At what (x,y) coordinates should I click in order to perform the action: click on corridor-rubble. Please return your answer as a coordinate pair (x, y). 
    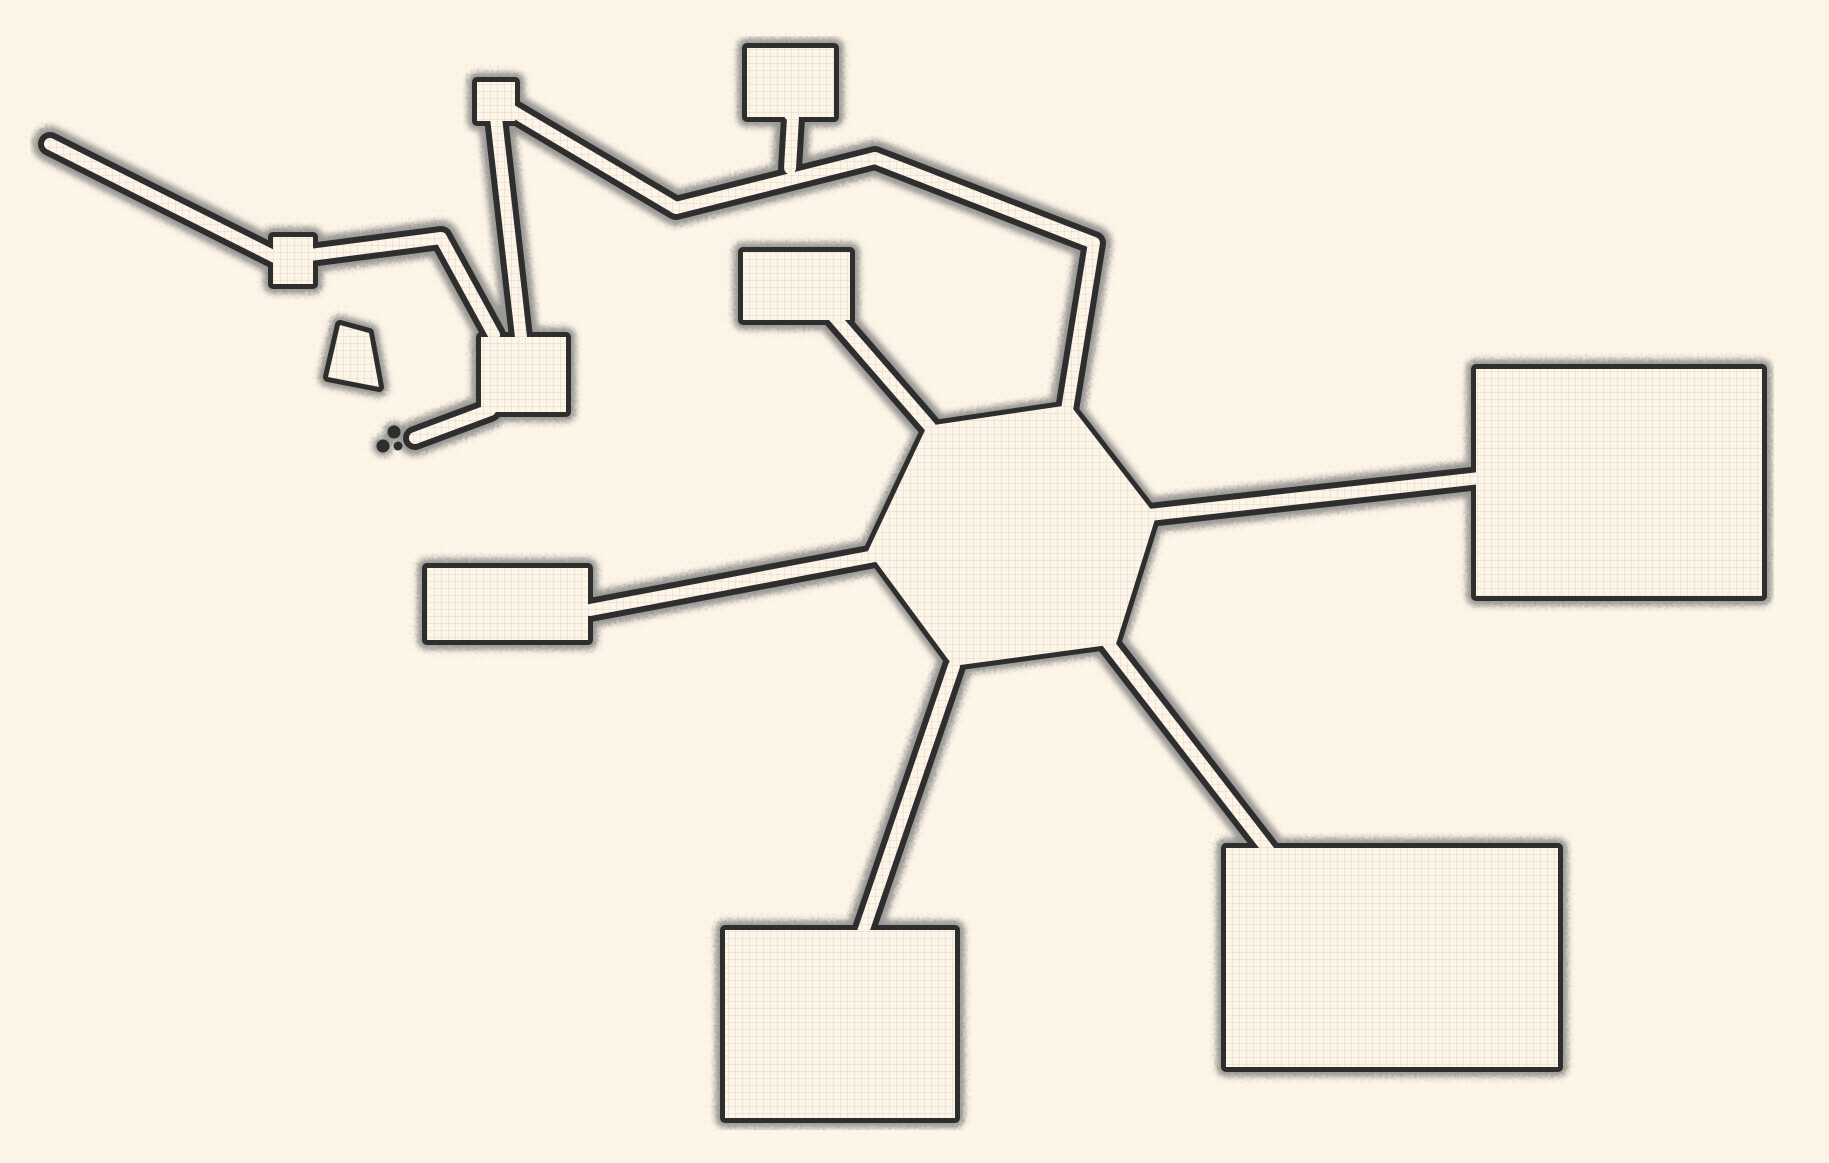
    Looking at the image, I should click on (452, 424).